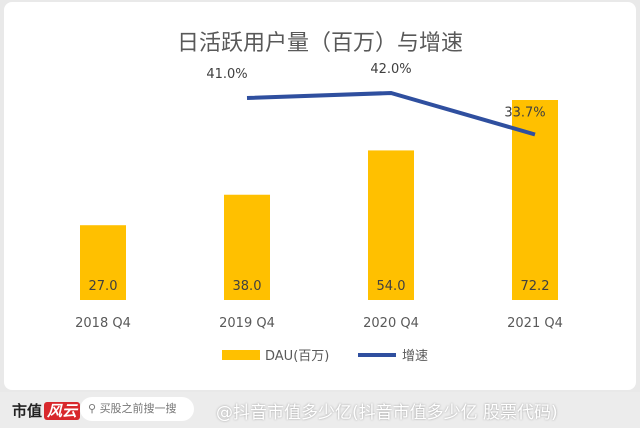 This screenshot has width=640, height=428. What do you see at coordinates (535, 323) in the screenshot?
I see `x-tick-label: 2021 Q4` at bounding box center [535, 323].